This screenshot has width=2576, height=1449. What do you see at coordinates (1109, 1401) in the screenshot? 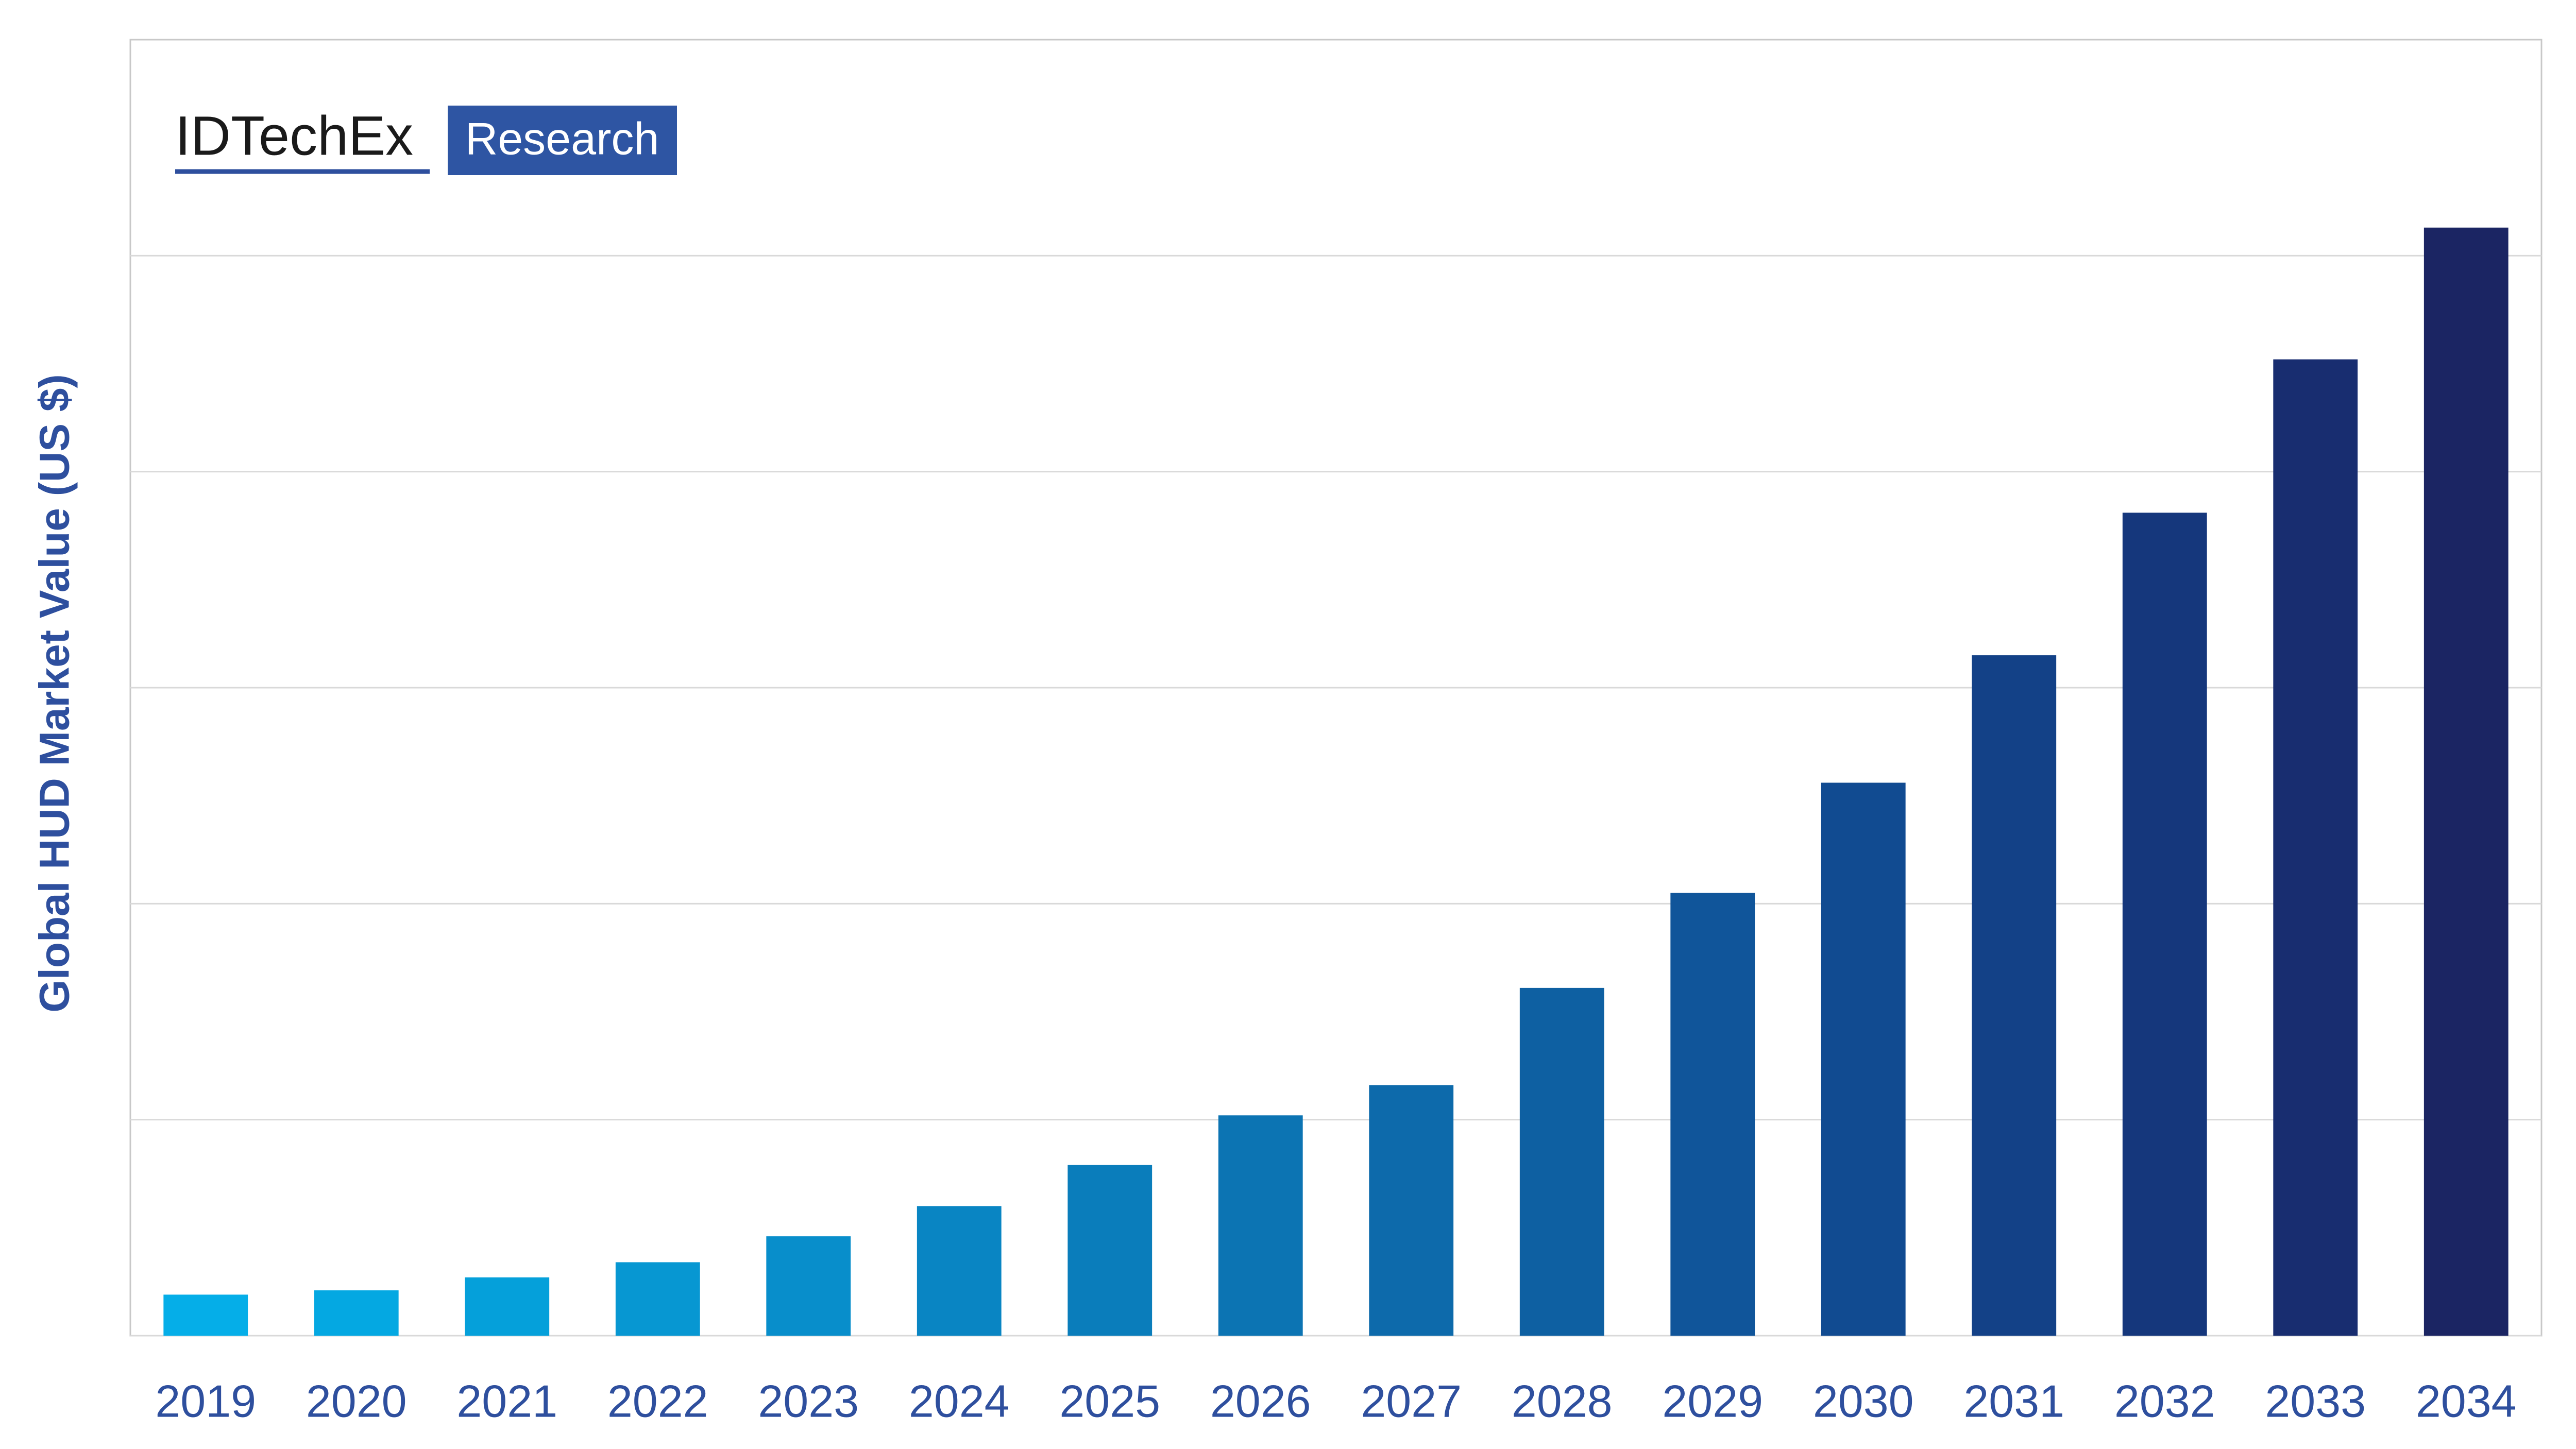
I see `x-tick-label: 2025` at bounding box center [1109, 1401].